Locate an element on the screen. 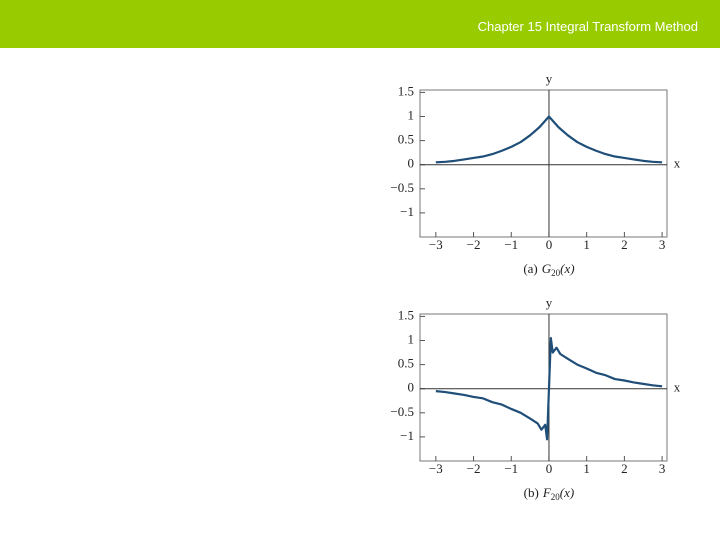 The height and width of the screenshot is (540, 720). caption: (a) G20(x) is located at coordinates (548, 269).